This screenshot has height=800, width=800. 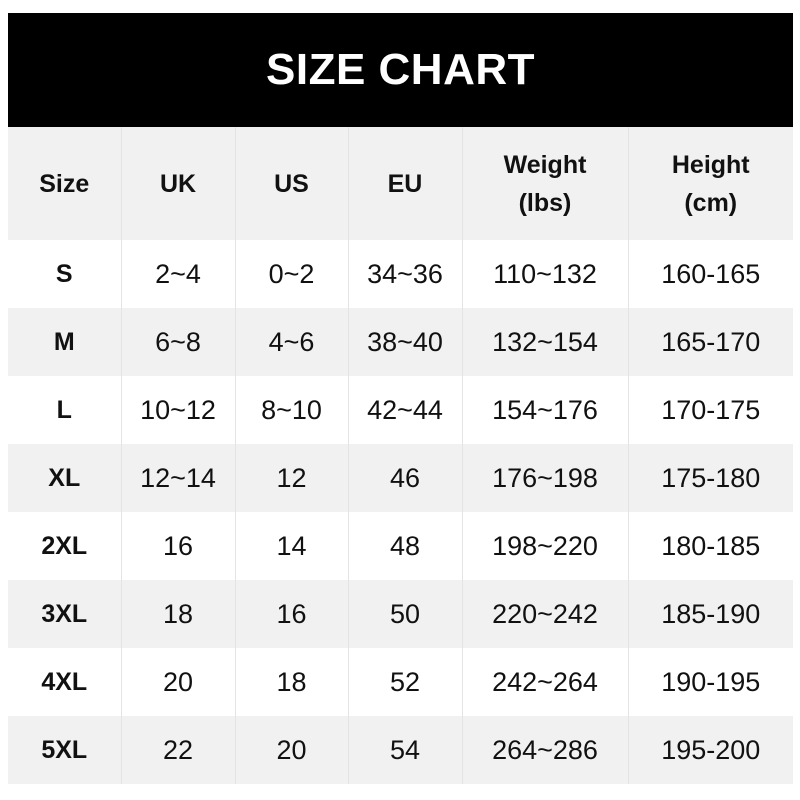 What do you see at coordinates (544, 342) in the screenshot?
I see `table-cell: 132~154` at bounding box center [544, 342].